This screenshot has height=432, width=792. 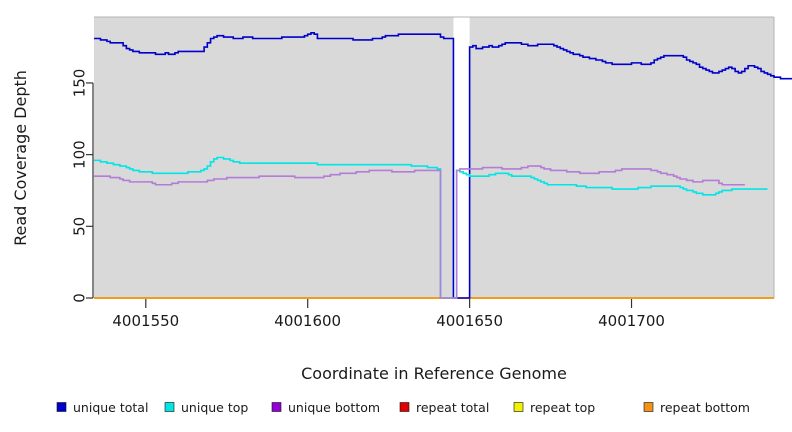 What do you see at coordinates (61, 407) in the screenshot?
I see `legend-swatch-unique-total` at bounding box center [61, 407].